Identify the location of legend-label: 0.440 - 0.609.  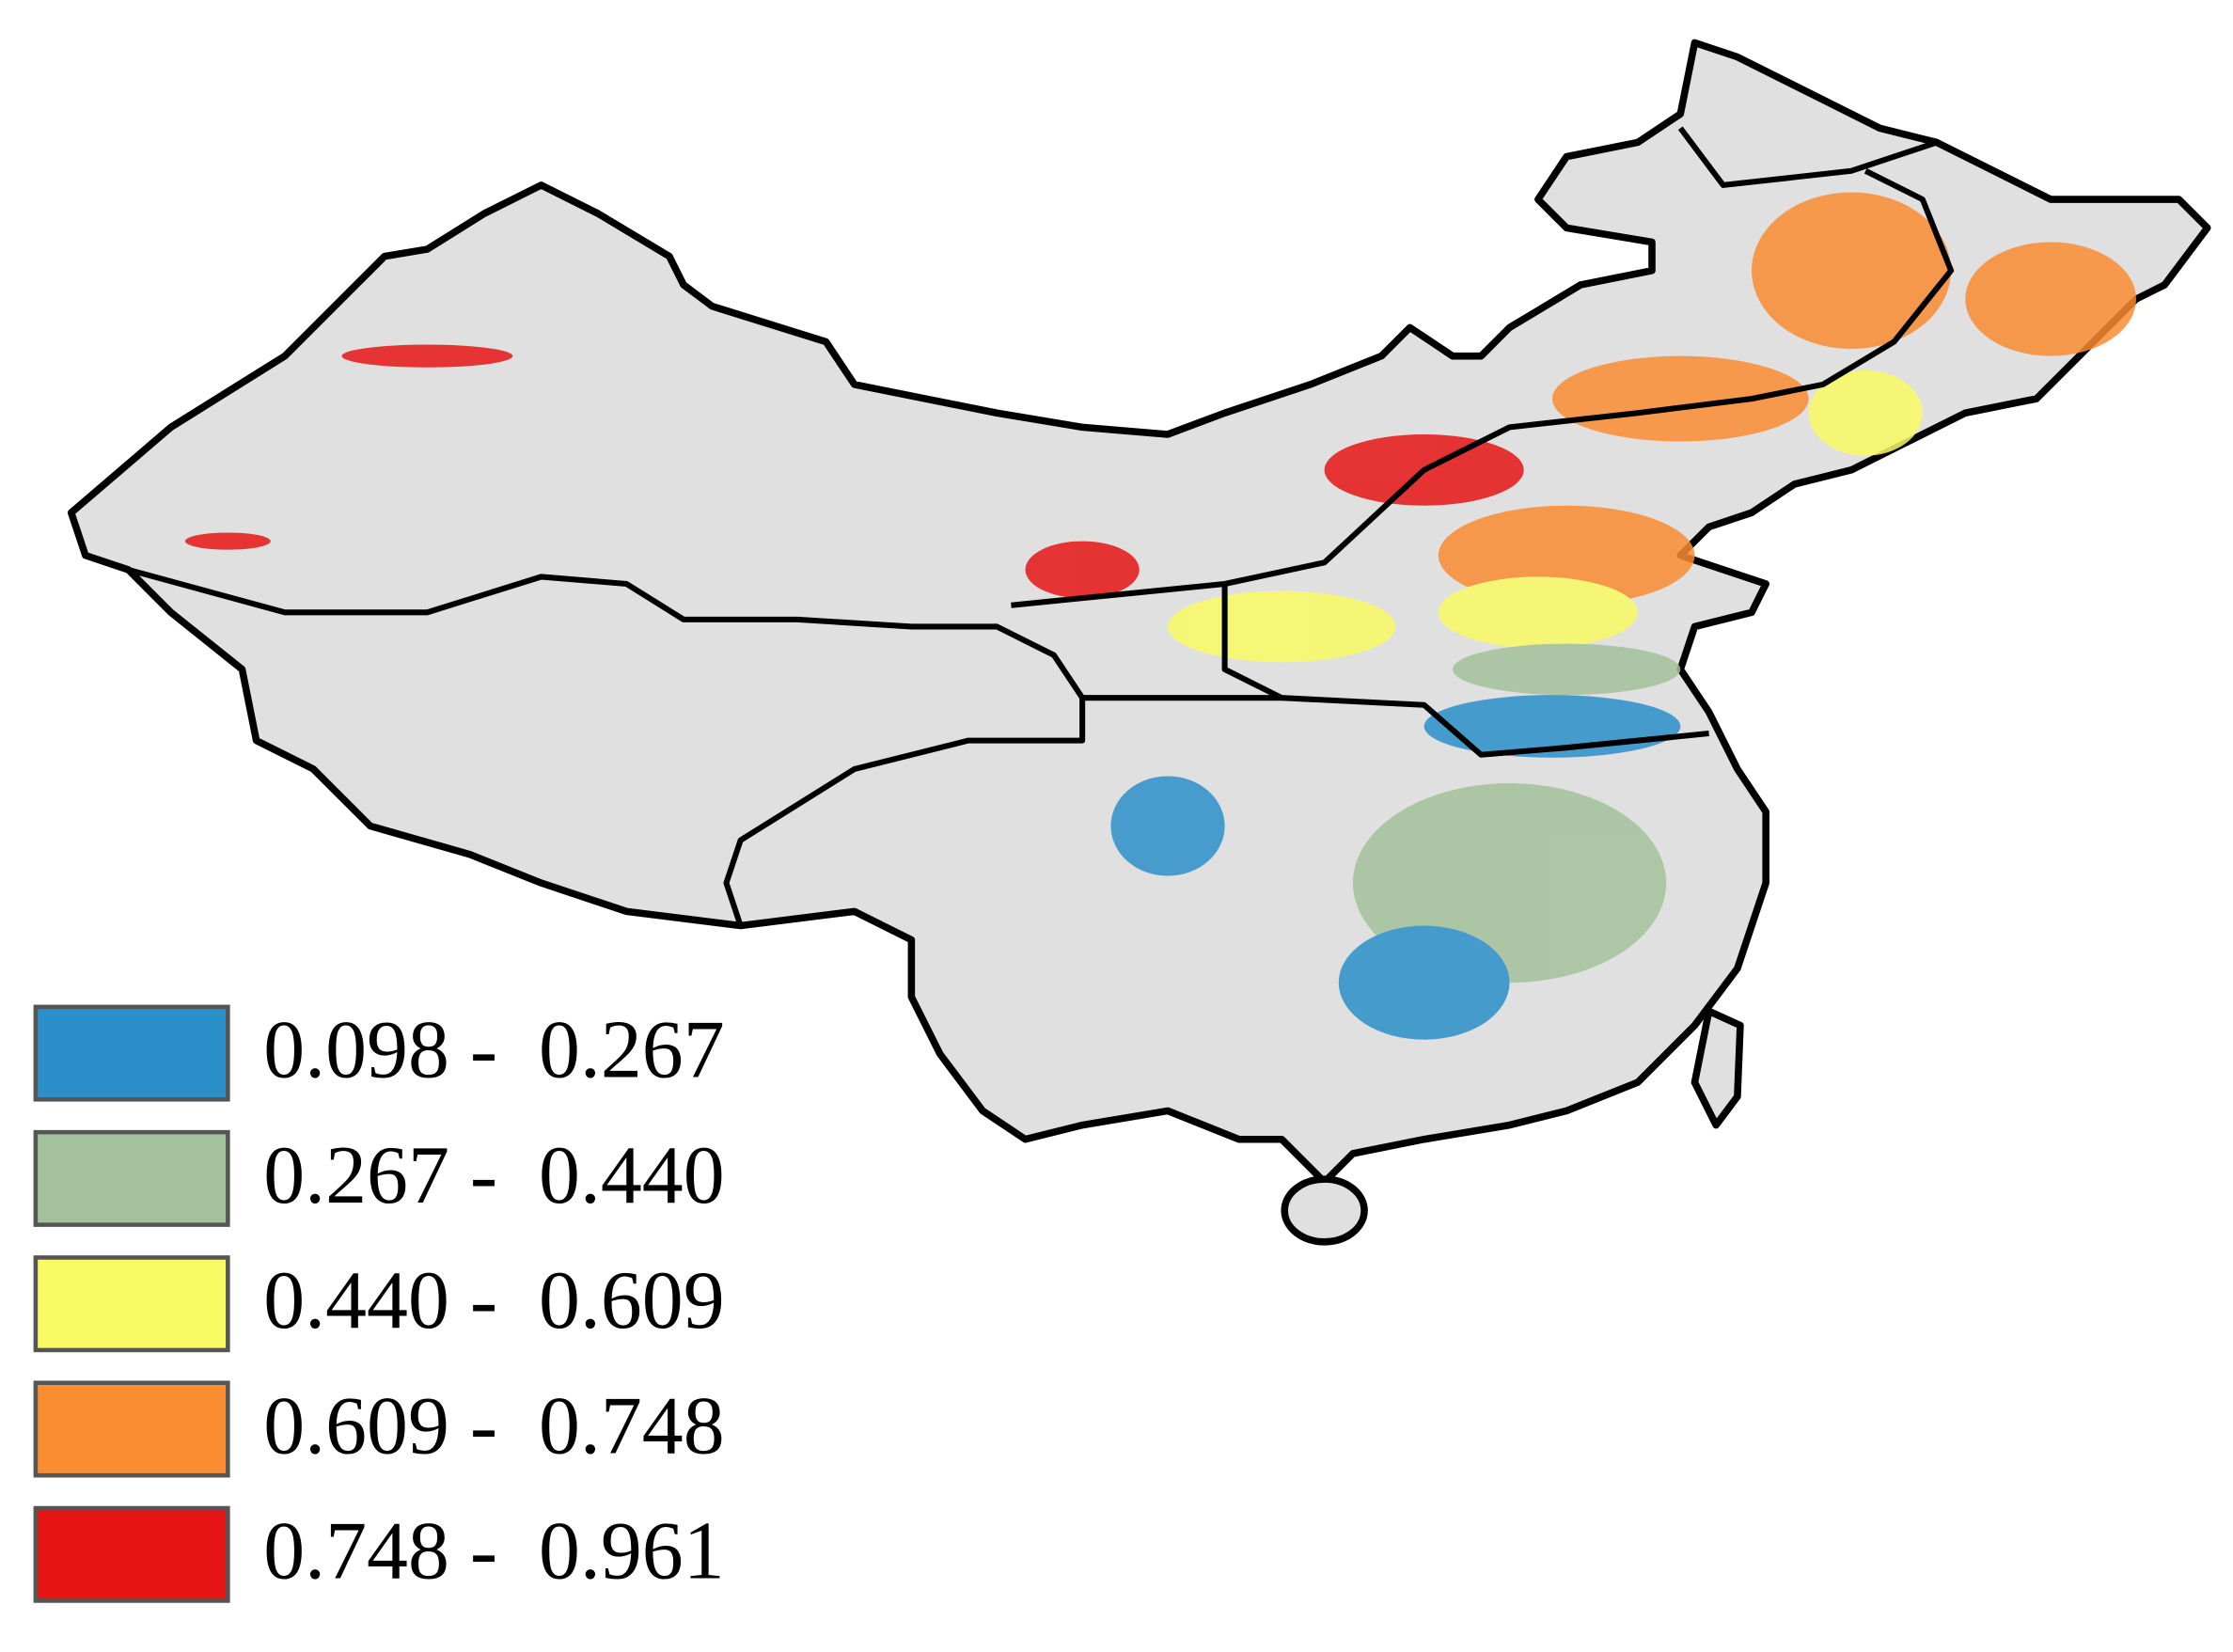
(493, 1301).